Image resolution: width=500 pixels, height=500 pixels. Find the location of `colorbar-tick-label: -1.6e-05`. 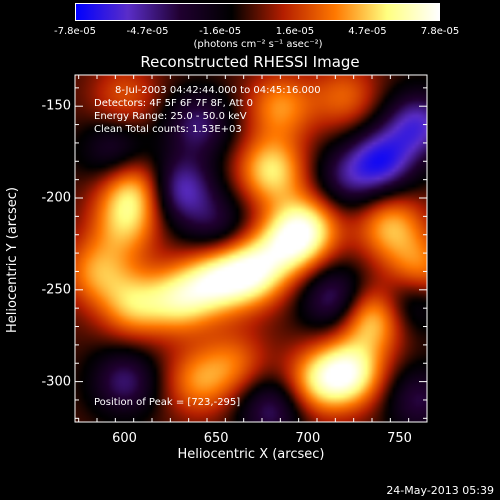

colorbar-tick-label: -1.6e-05 is located at coordinates (220, 31).